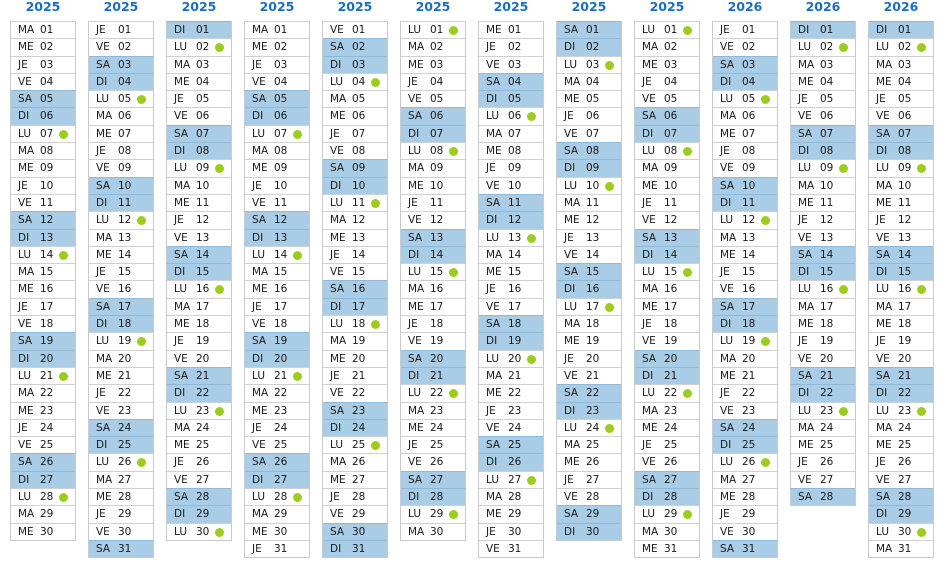  Describe the element at coordinates (901, 202) in the screenshot. I see `day-cell: ME 11` at that location.